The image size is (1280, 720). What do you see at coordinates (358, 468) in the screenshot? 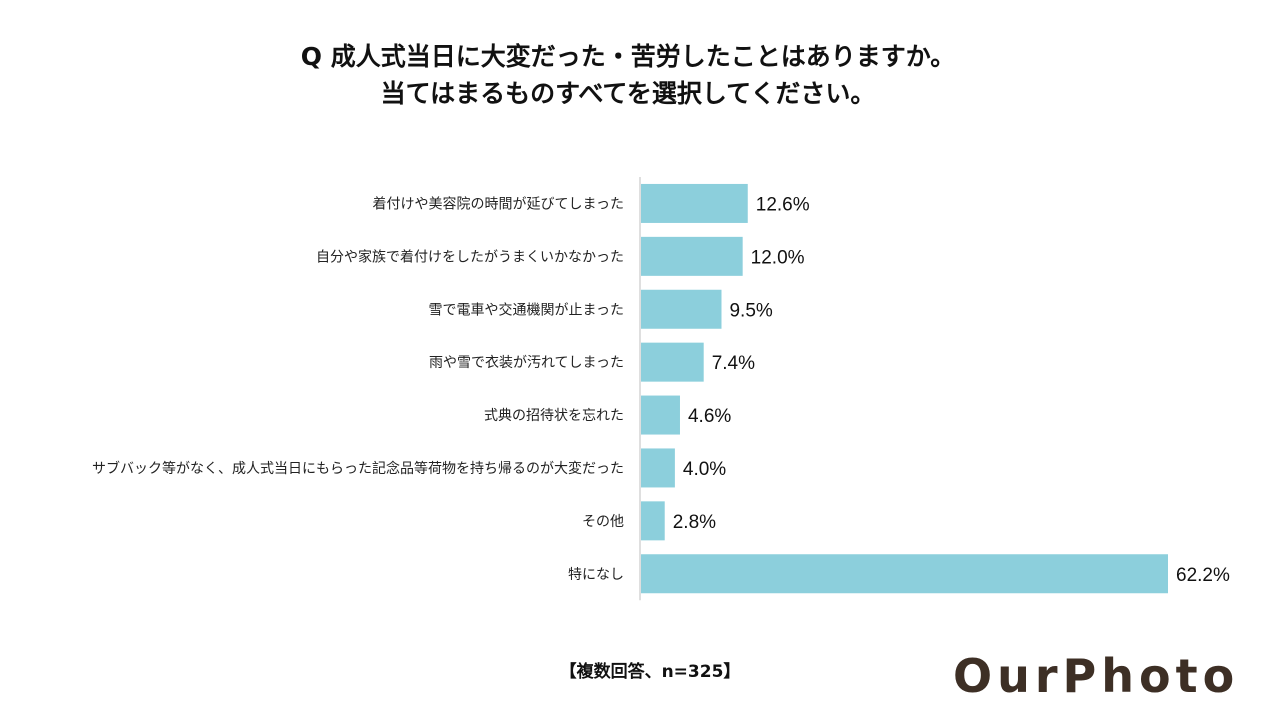
I see `category-label-6: サブバック等がなく、成人式当日にもらった記念品等荷物を持ち帰るのが大変だった` at bounding box center [358, 468].